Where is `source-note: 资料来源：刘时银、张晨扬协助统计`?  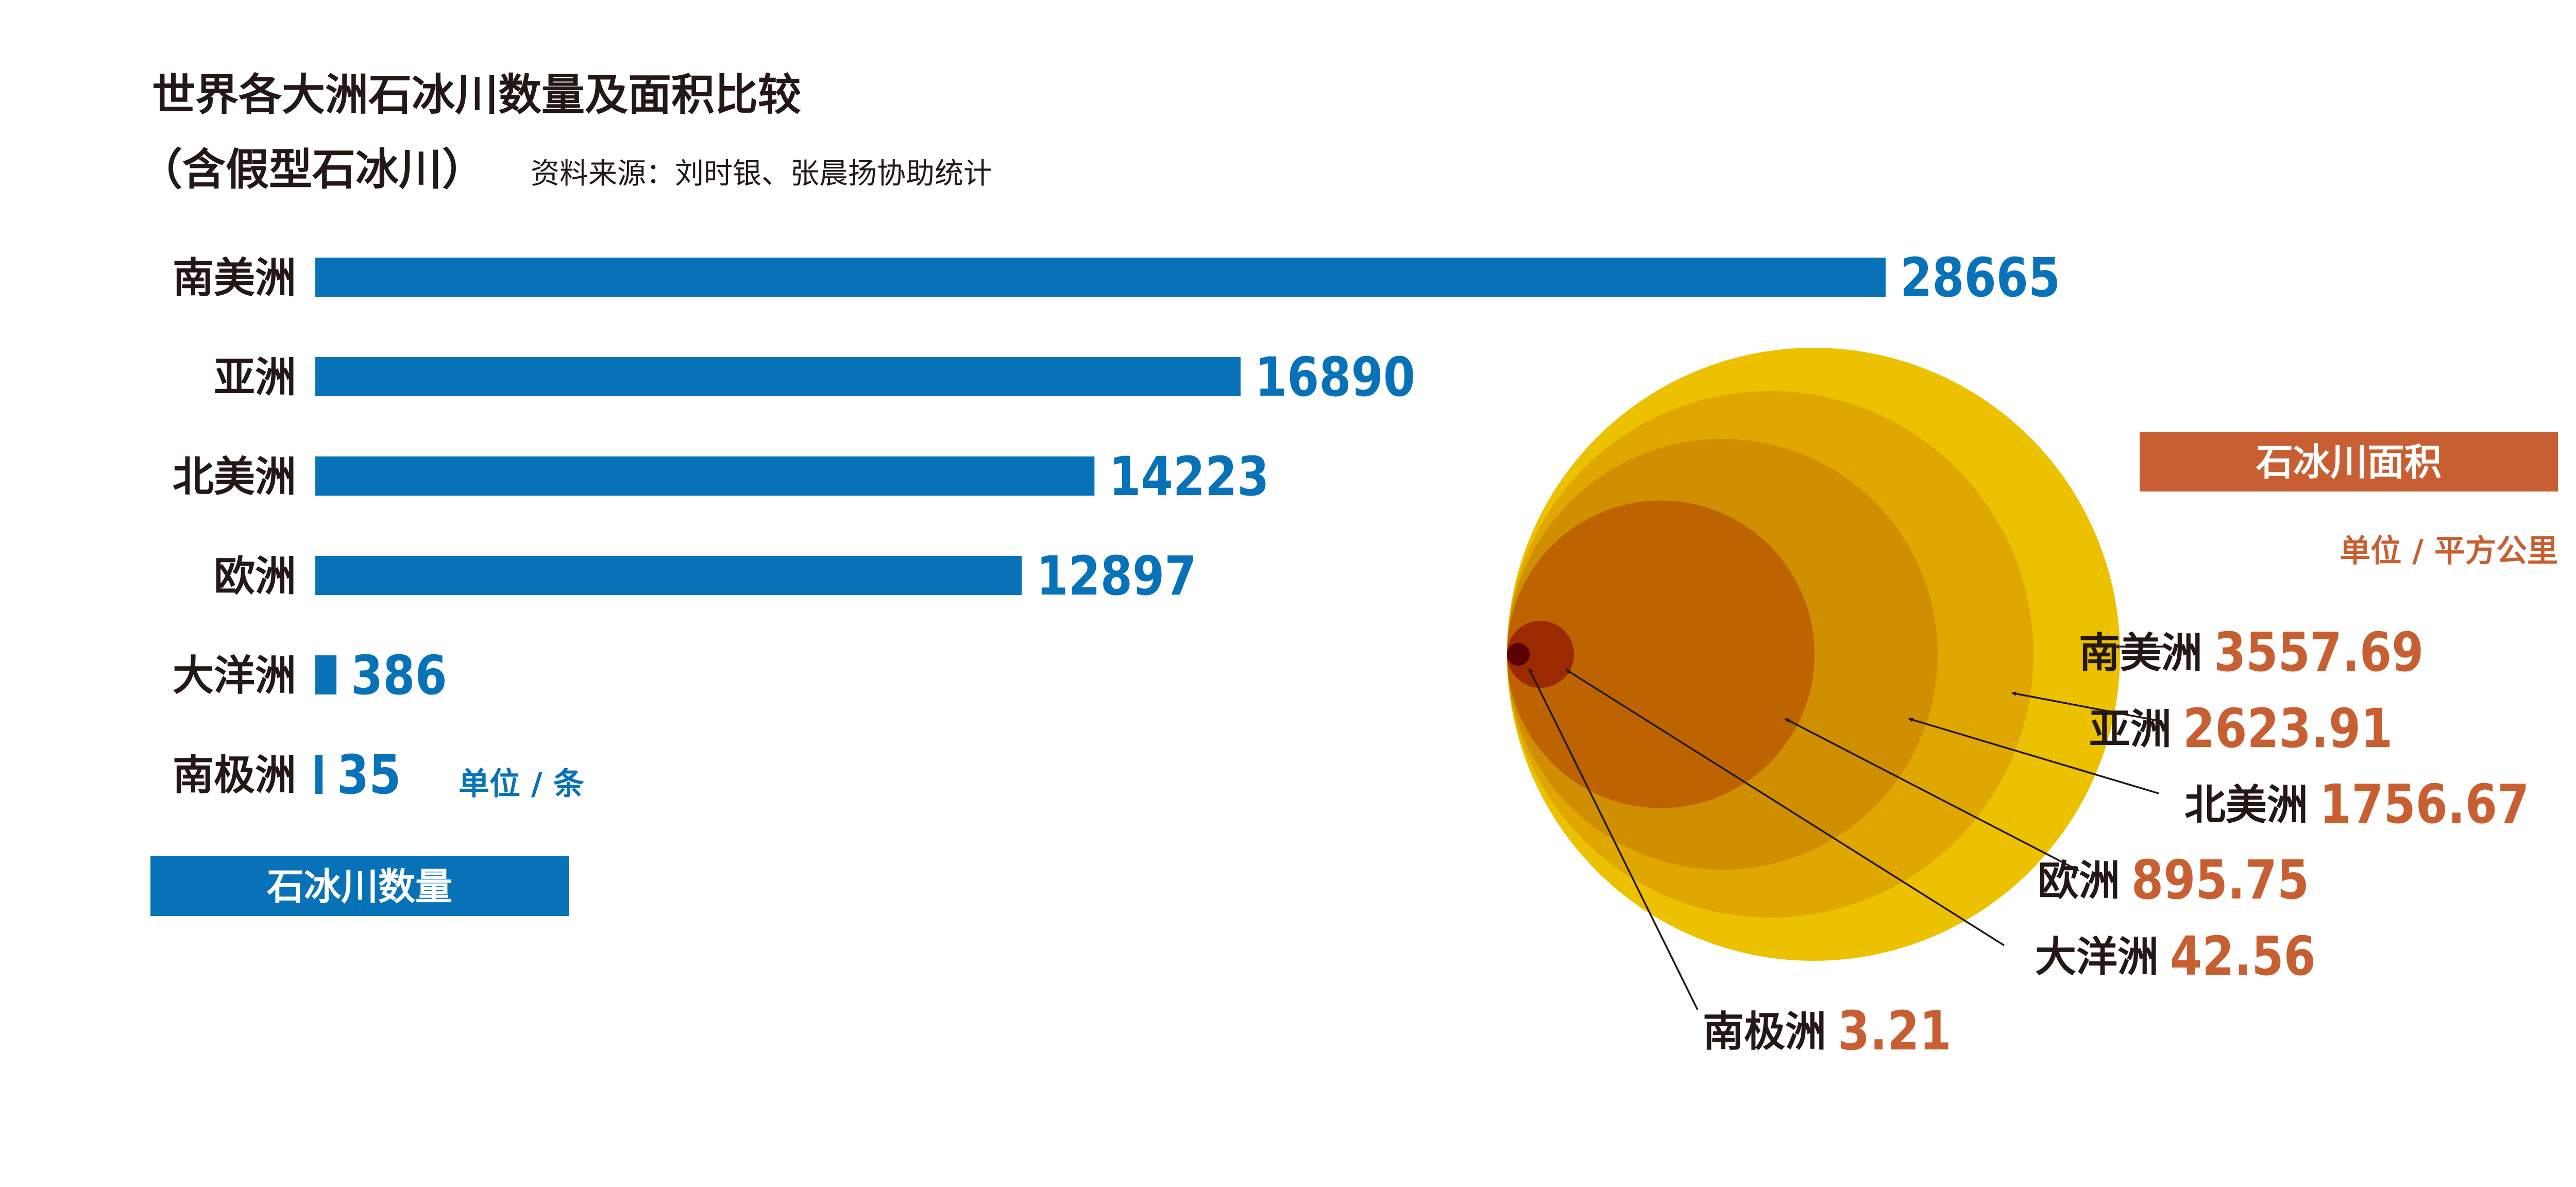 source-note: 资料来源：刘时银、张晨扬协助统计 is located at coordinates (761, 174).